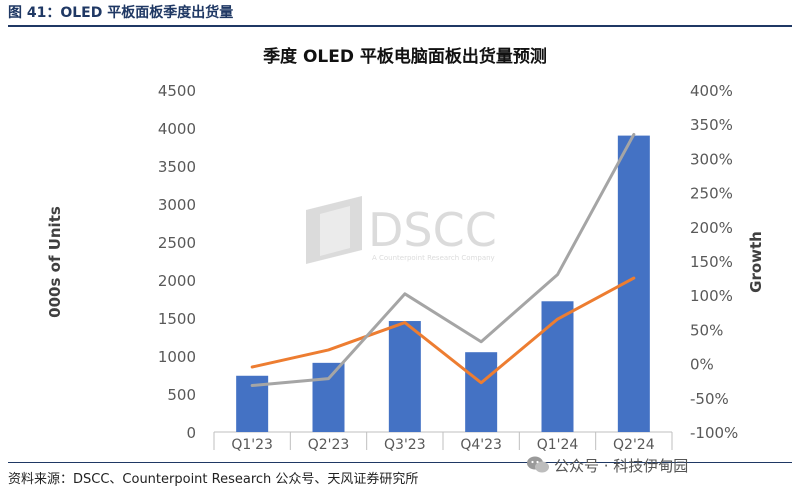 The width and height of the screenshot is (800, 495). I want to click on figure-title: 图 41：OLED 平板面板季度出货量, so click(121, 13).